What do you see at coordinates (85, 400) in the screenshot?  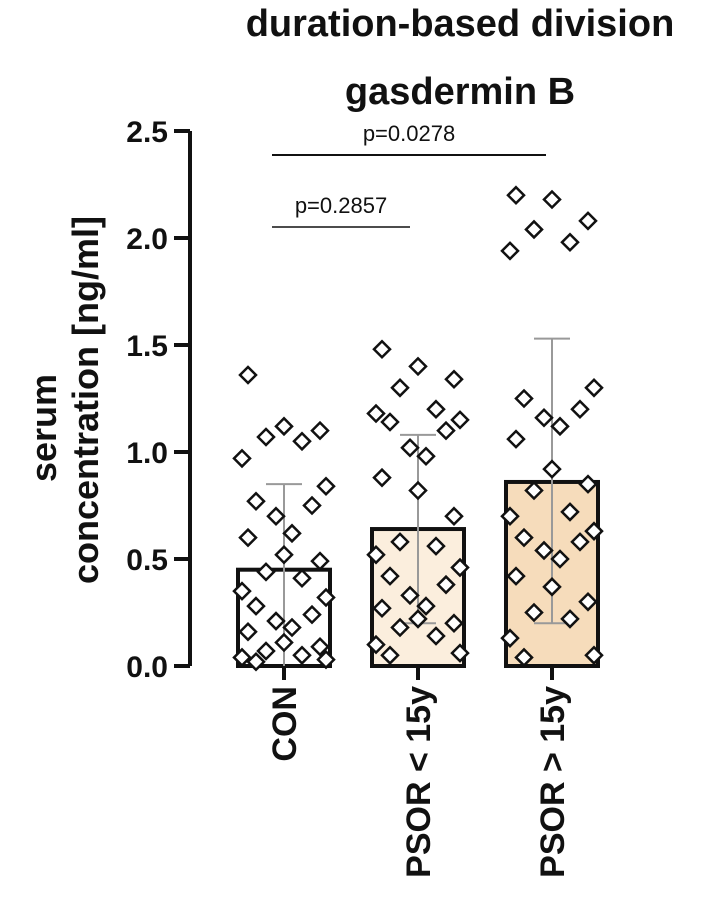 I see `y-axis-label-line-2: concentration [ng/ml]` at bounding box center [85, 400].